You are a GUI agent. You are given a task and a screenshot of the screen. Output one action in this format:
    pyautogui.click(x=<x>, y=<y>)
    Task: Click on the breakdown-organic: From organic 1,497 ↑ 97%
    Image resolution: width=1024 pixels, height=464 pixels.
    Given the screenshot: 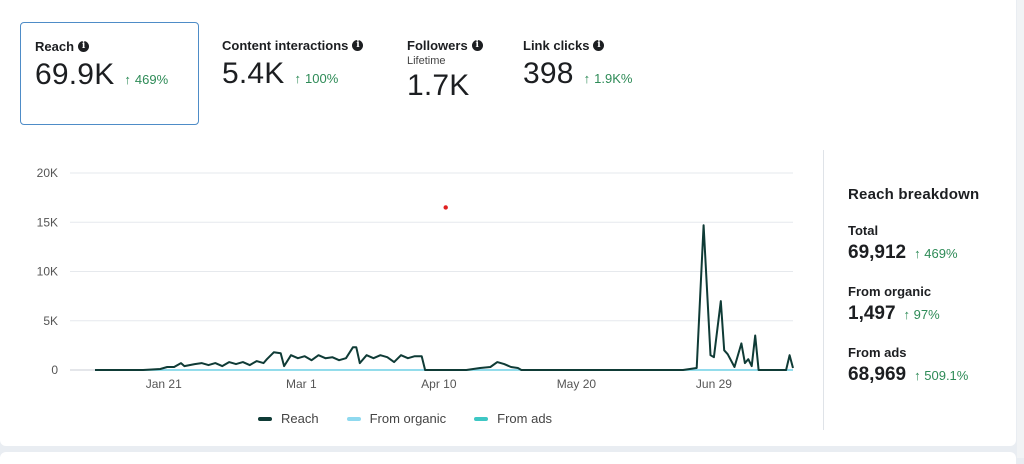 What is the action you would take?
    pyautogui.click(x=930, y=304)
    